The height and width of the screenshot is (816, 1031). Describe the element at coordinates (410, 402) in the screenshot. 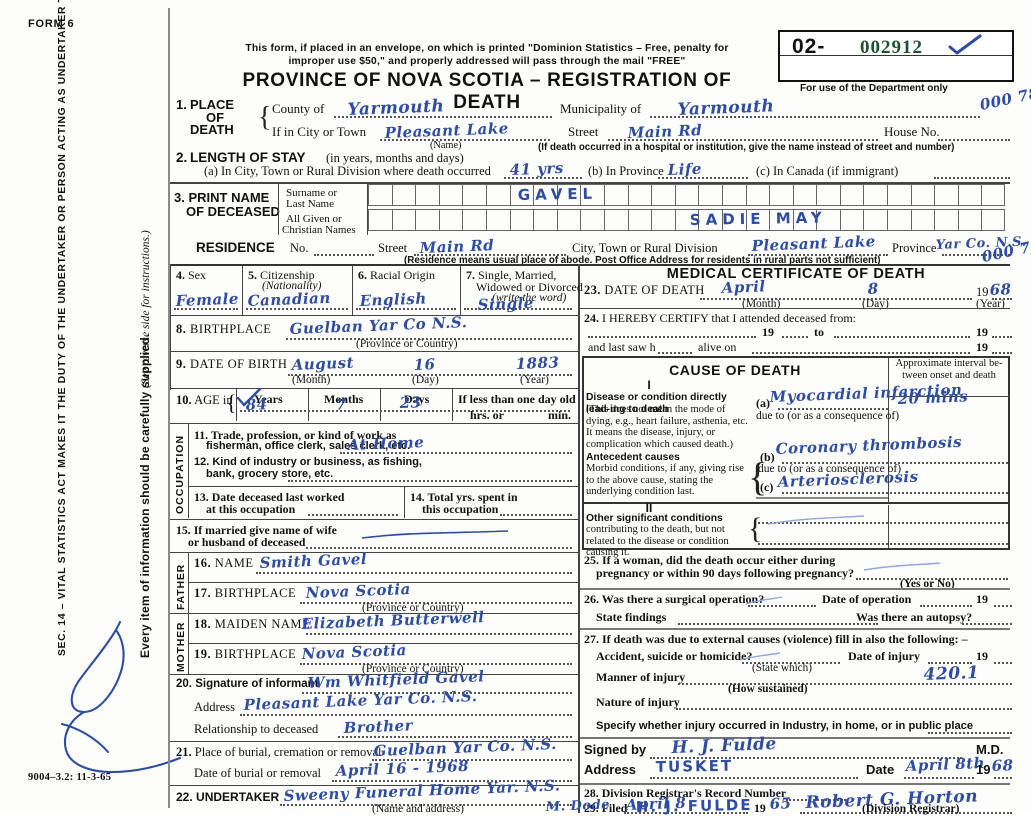

I see `item10-days-value: 23` at that location.